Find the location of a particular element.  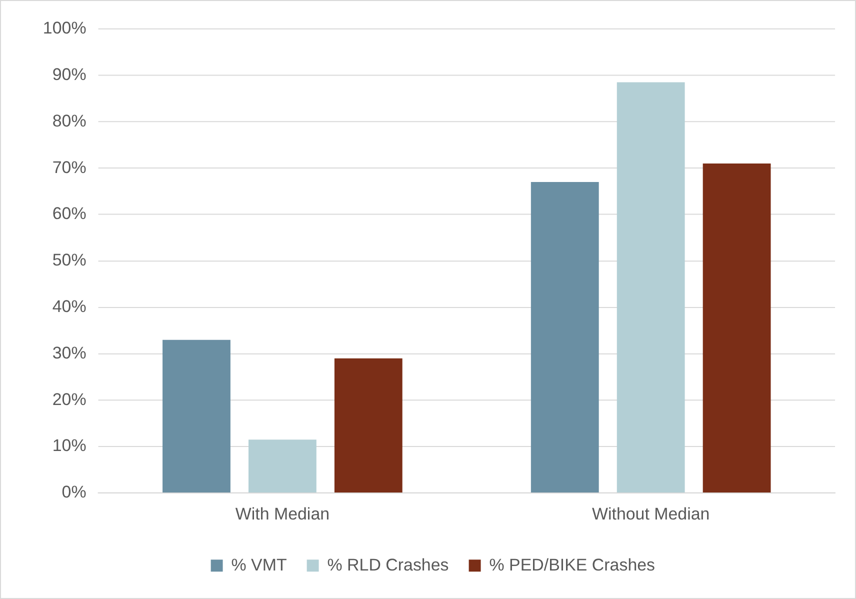

y-tick-label: 0% is located at coordinates (74, 492).